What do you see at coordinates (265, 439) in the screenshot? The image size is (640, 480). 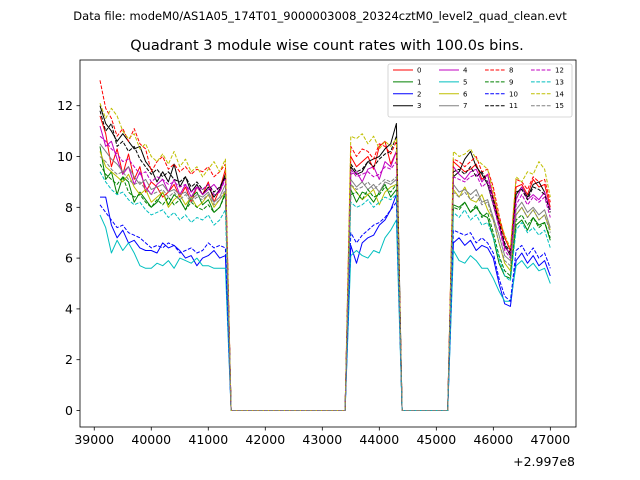 I see `x-tick-label: 42000` at bounding box center [265, 439].